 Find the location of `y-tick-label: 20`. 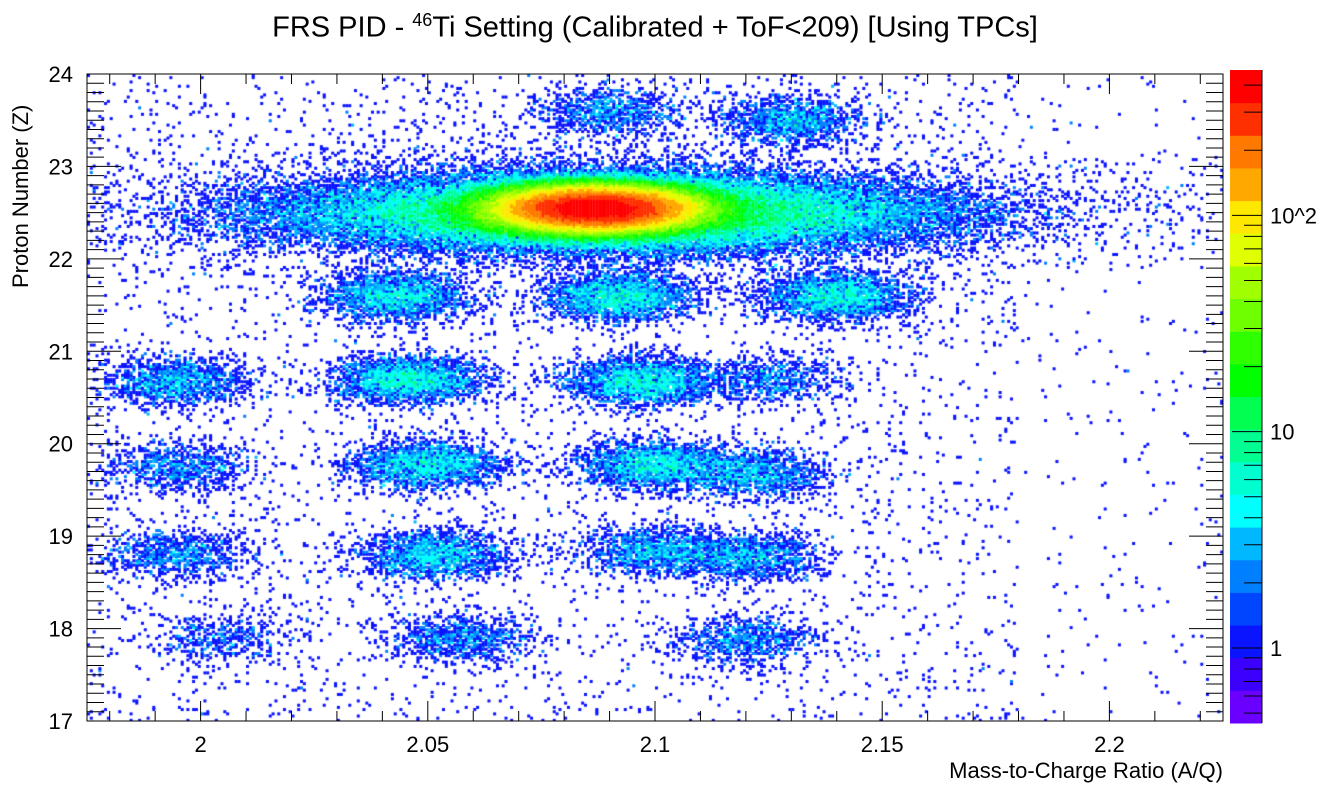

y-tick-label: 20 is located at coordinates (61, 444).